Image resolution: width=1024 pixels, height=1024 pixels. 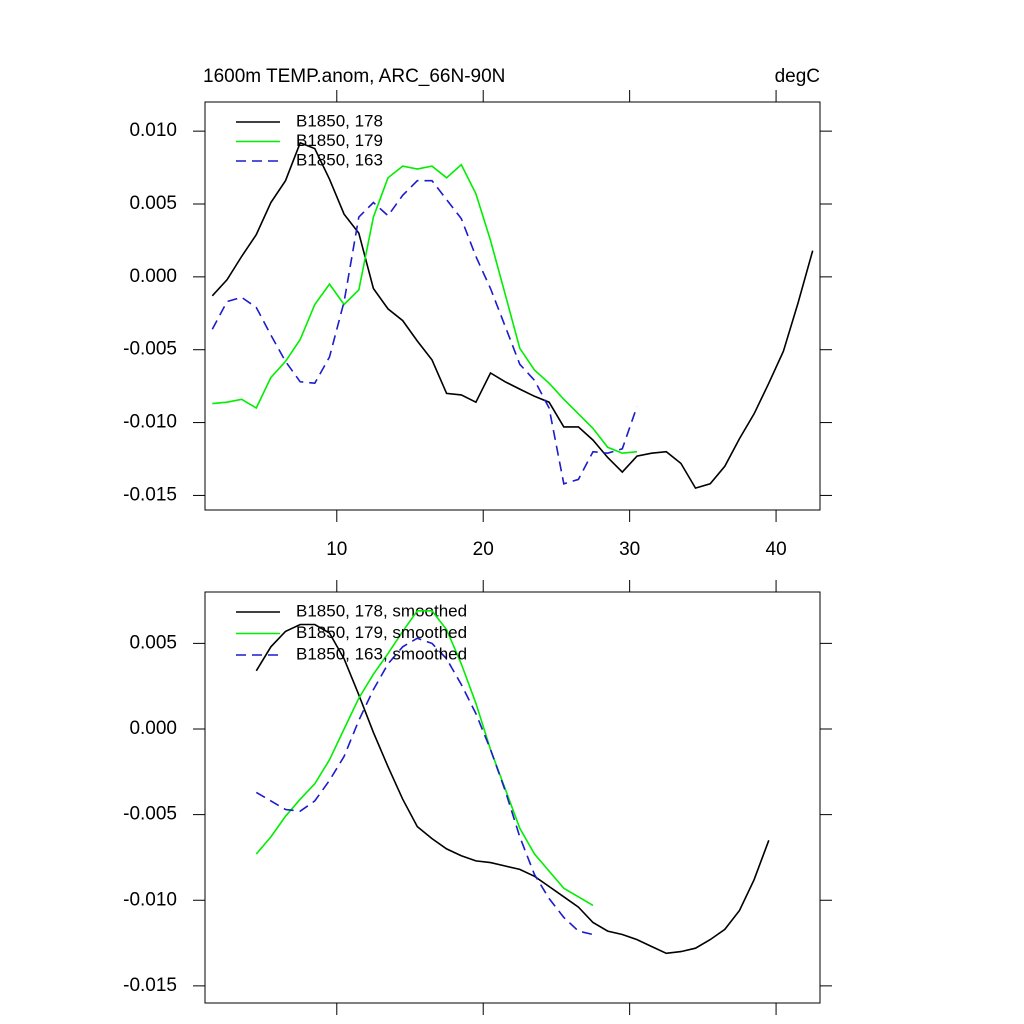 What do you see at coordinates (354, 76) in the screenshot?
I see `chart-title: 1600m TEMP.anom, ARC_66N-90N` at bounding box center [354, 76].